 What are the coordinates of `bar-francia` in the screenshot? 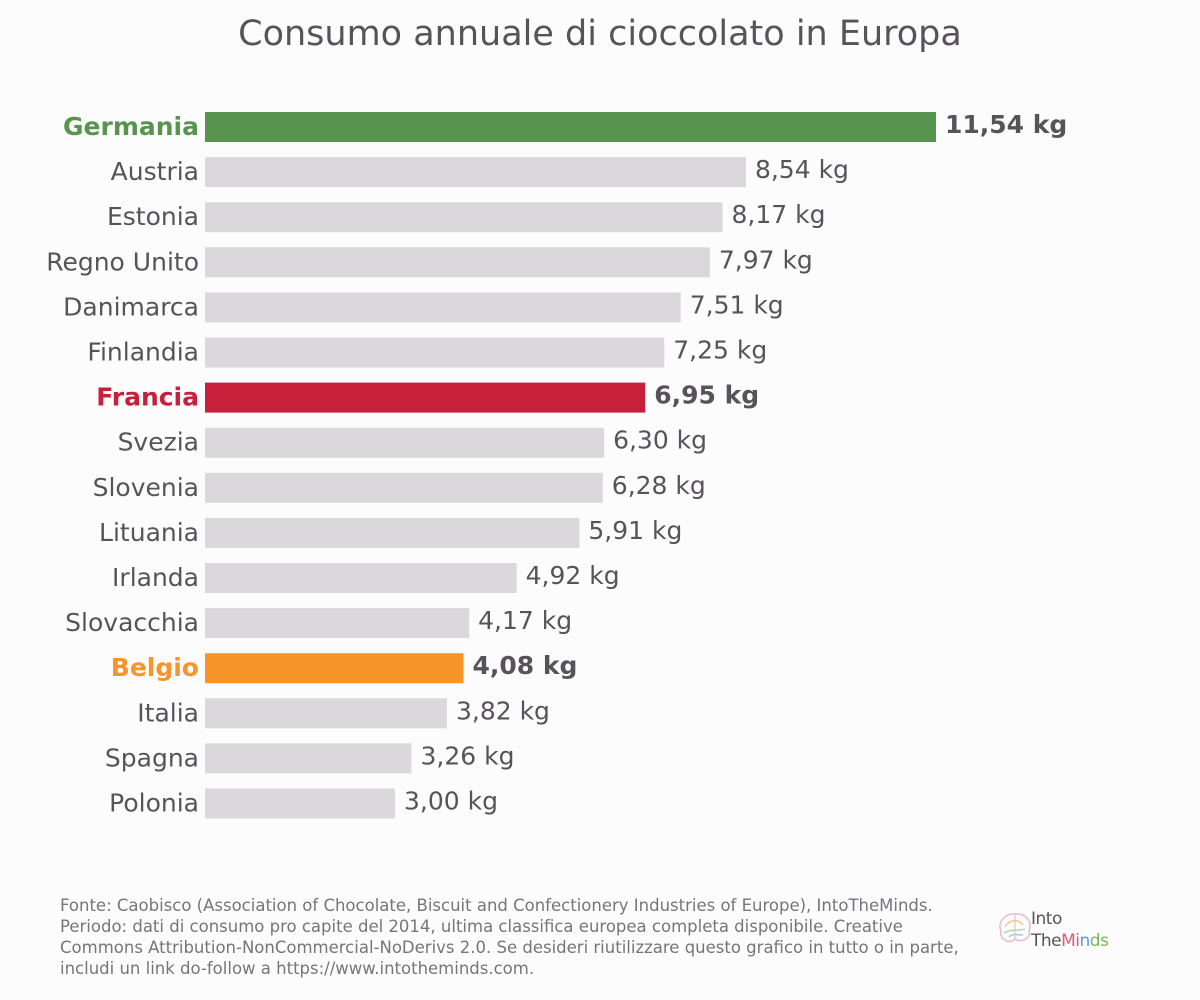 It's located at (425, 397).